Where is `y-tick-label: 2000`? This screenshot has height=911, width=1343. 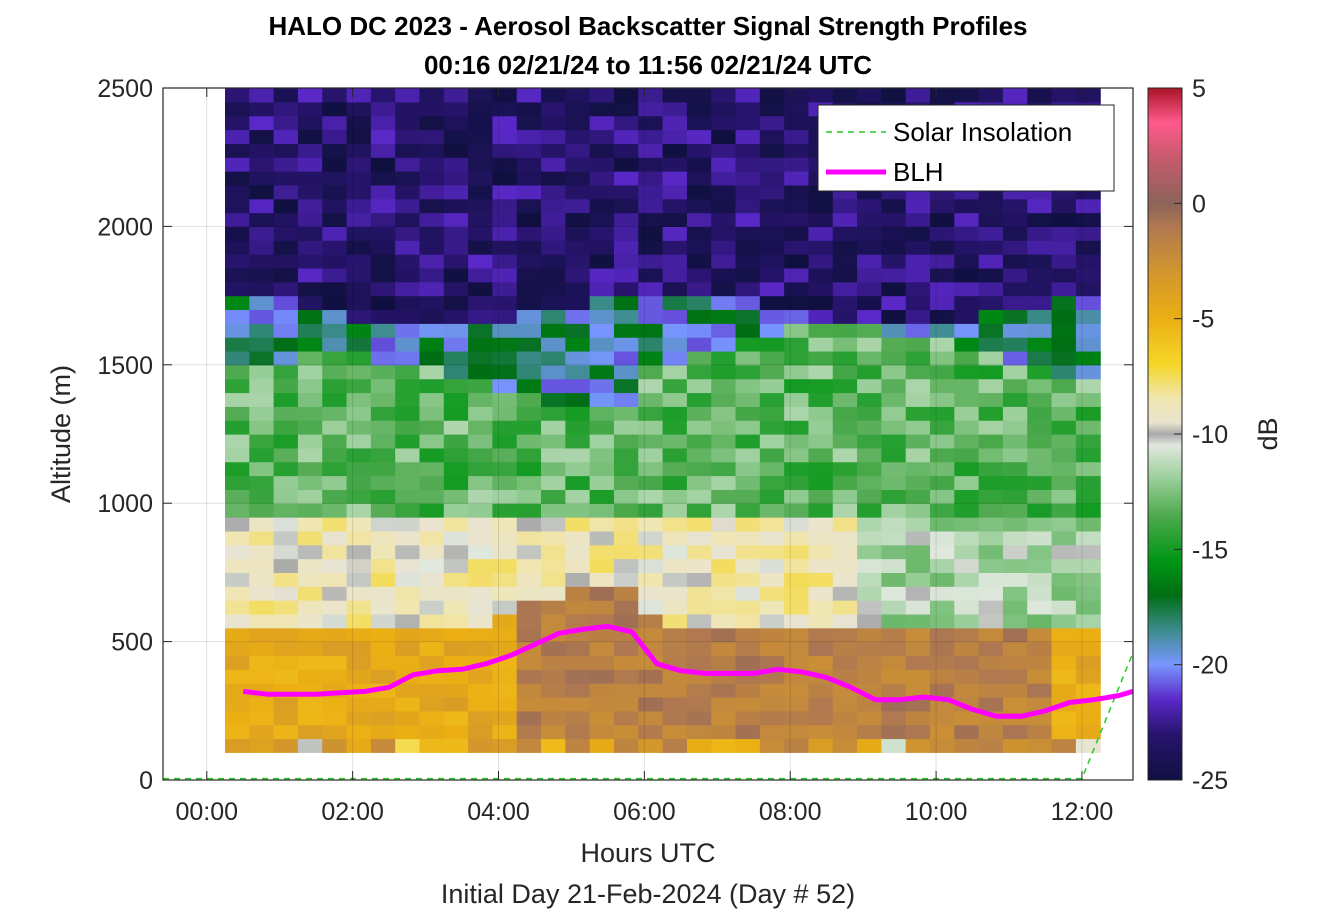 y-tick-label: 2000 is located at coordinates (125, 227).